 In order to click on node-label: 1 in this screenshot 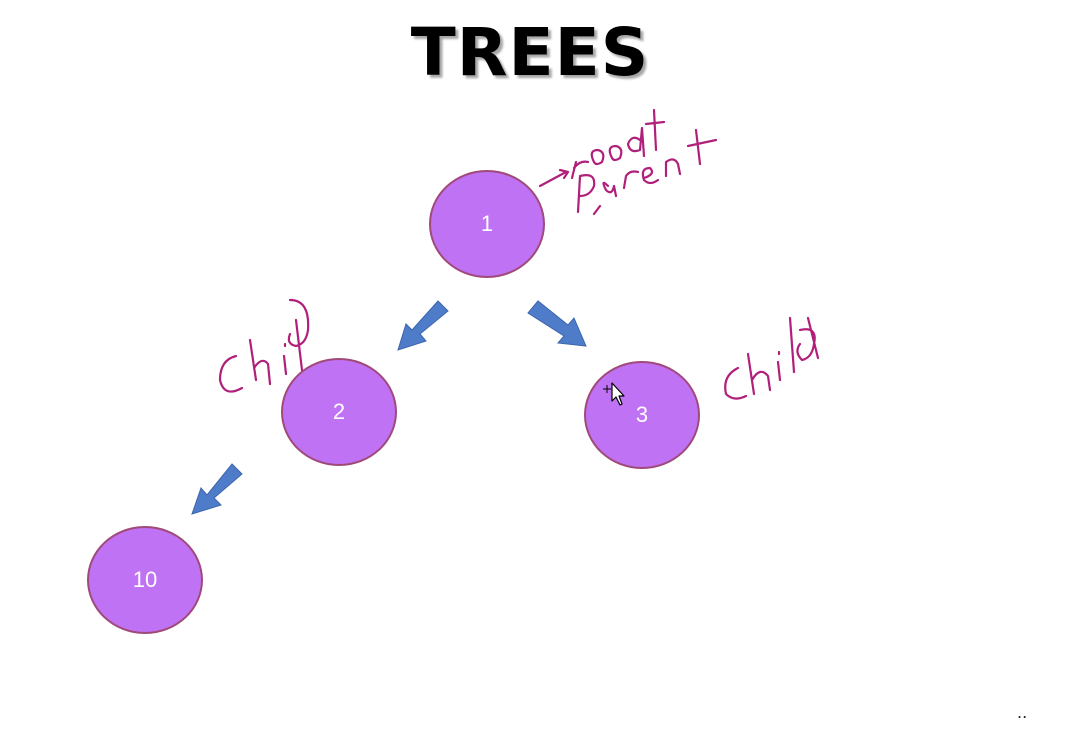, I will do `click(487, 223)`.